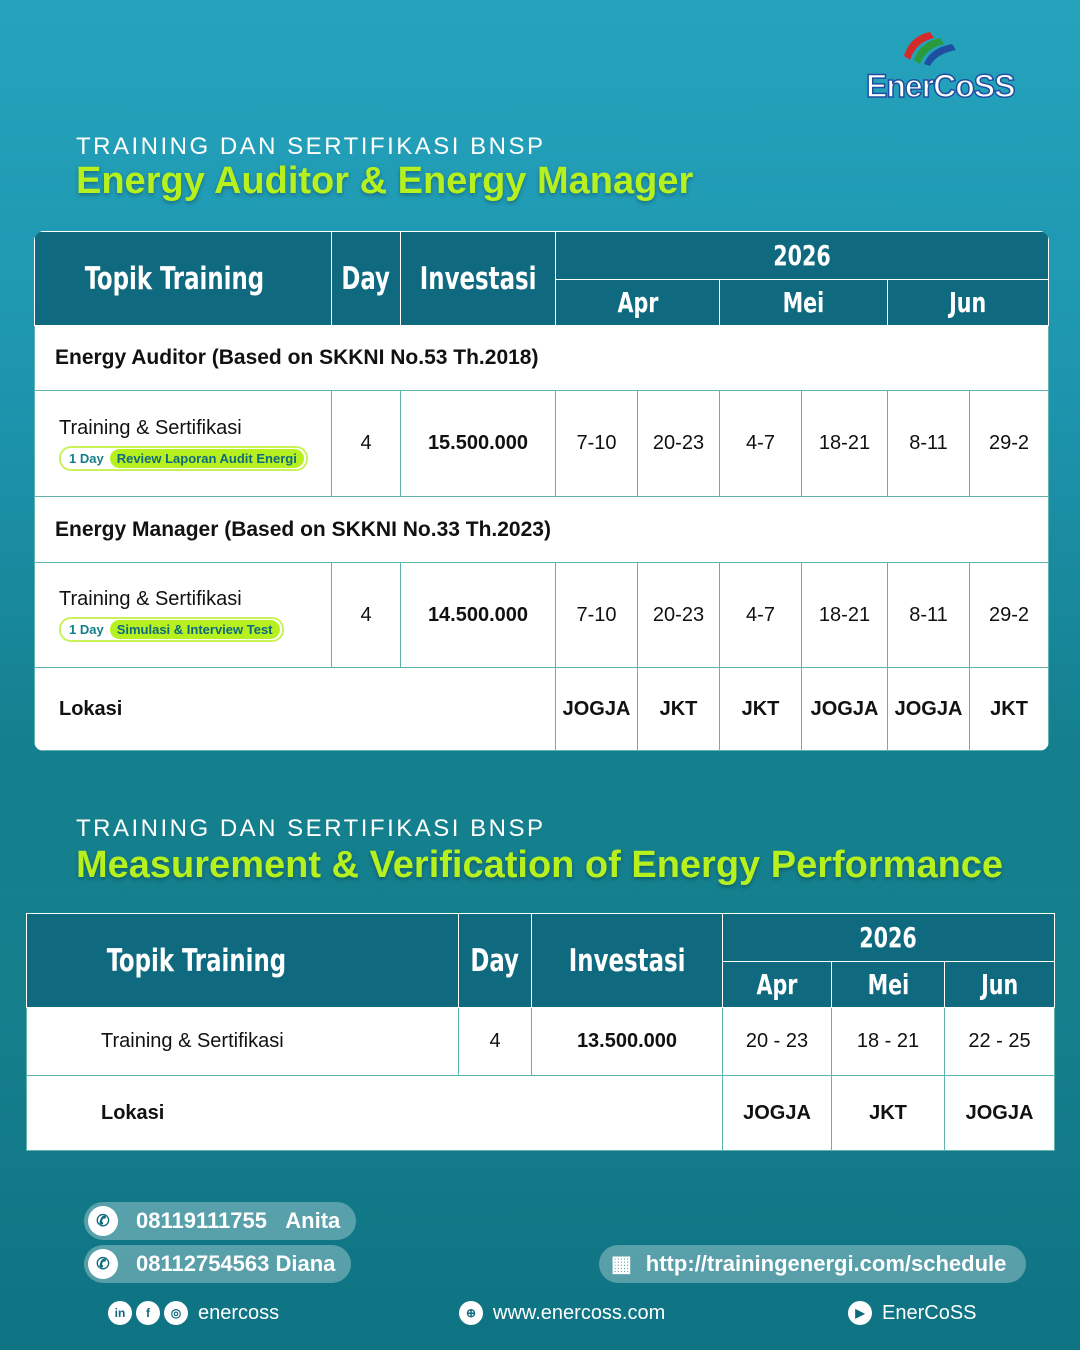 The height and width of the screenshot is (1350, 1080). What do you see at coordinates (194, 629) in the screenshot?
I see `badge-text: Simulasi & Interview Test` at bounding box center [194, 629].